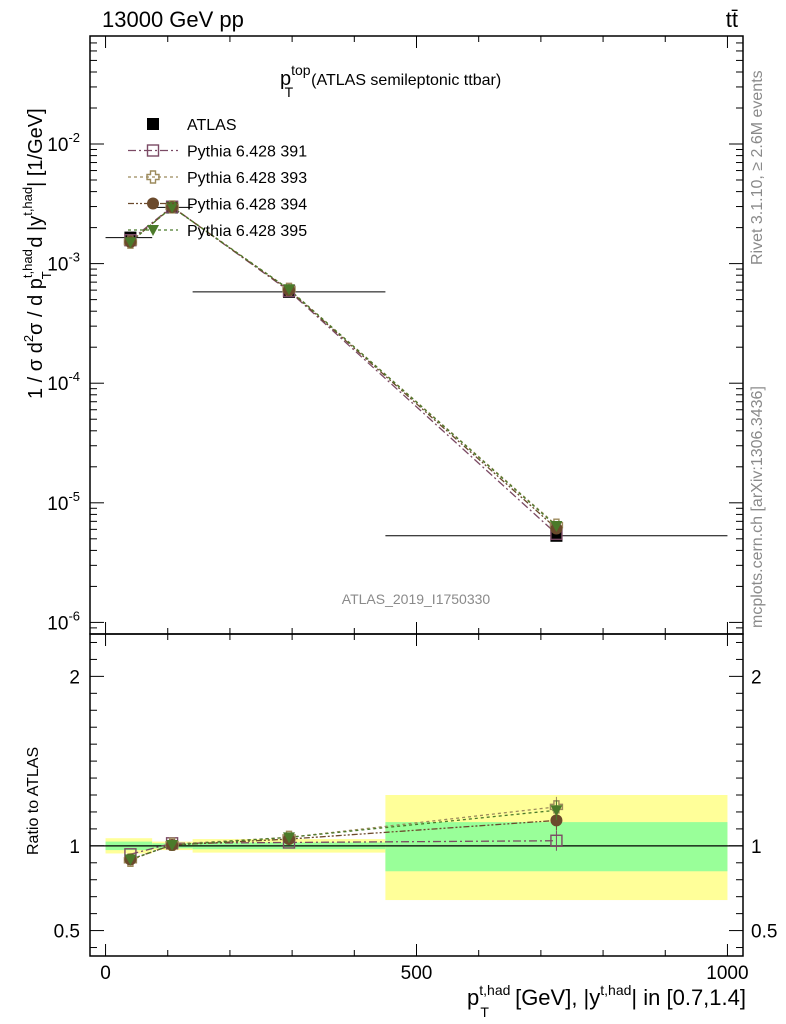 This screenshot has height=1024, width=786. I want to click on title-sup: top, so click(301, 70).